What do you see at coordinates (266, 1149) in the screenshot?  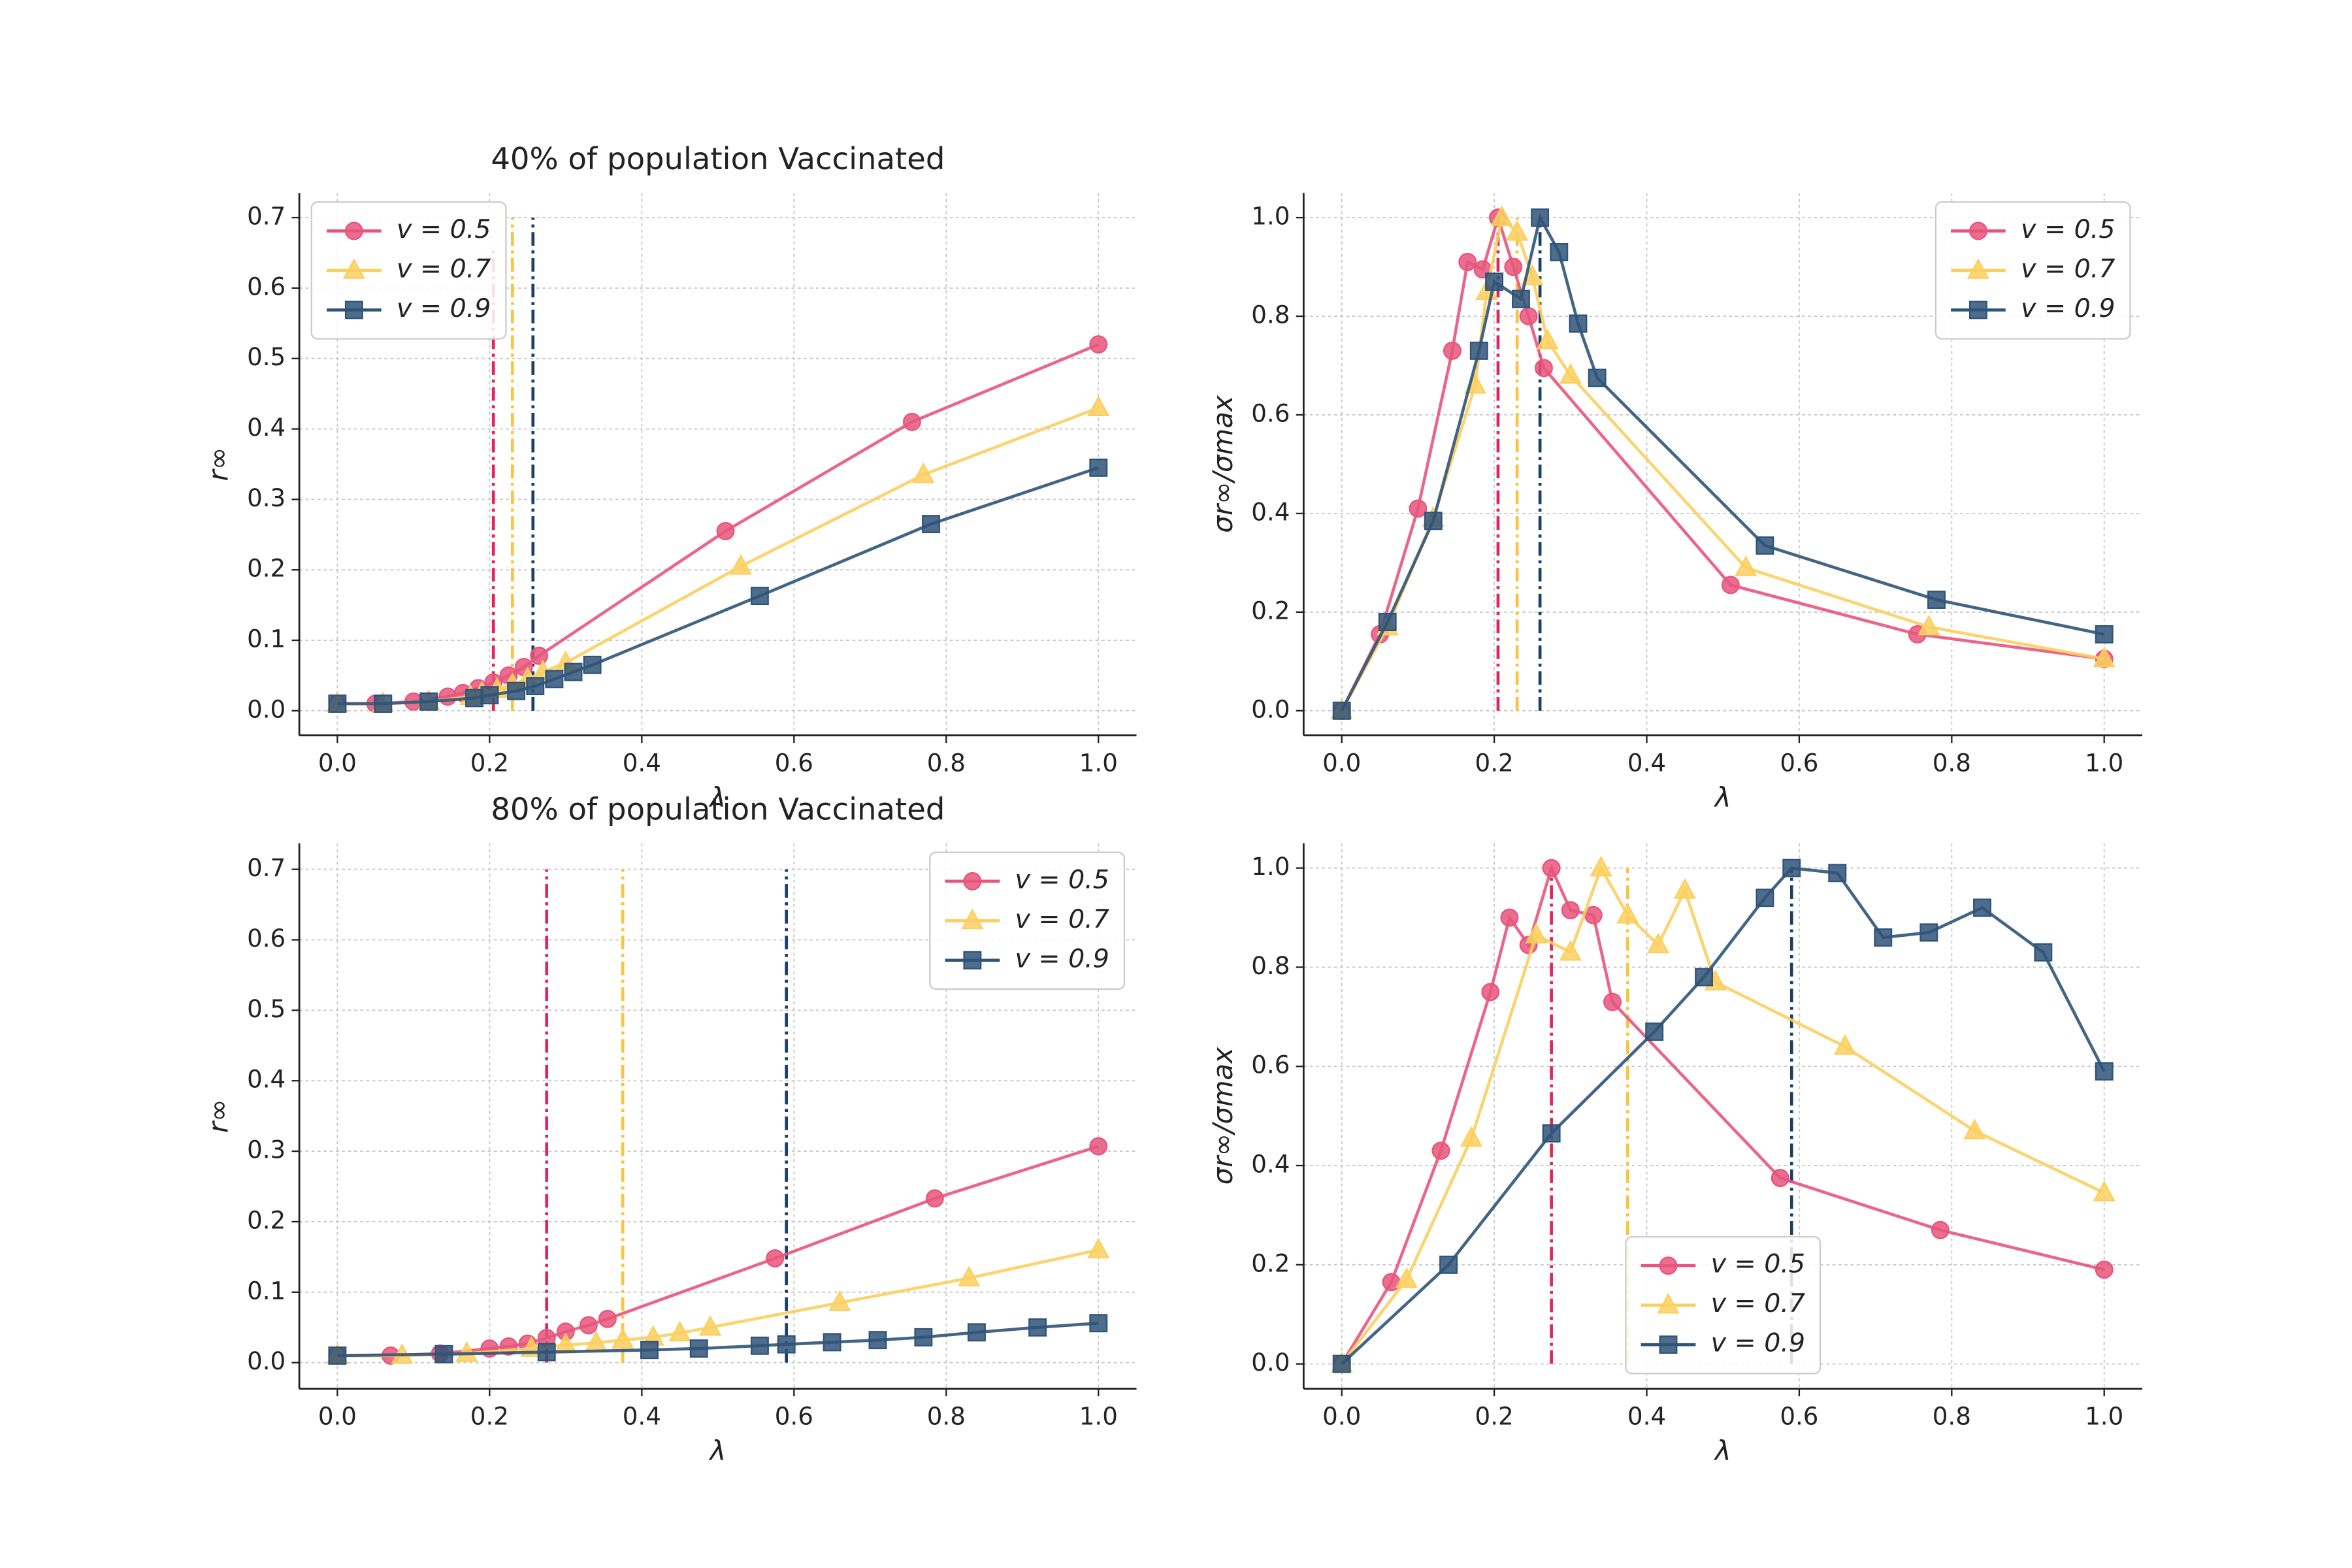 I see `y-tick-label: 0.3` at bounding box center [266, 1149].